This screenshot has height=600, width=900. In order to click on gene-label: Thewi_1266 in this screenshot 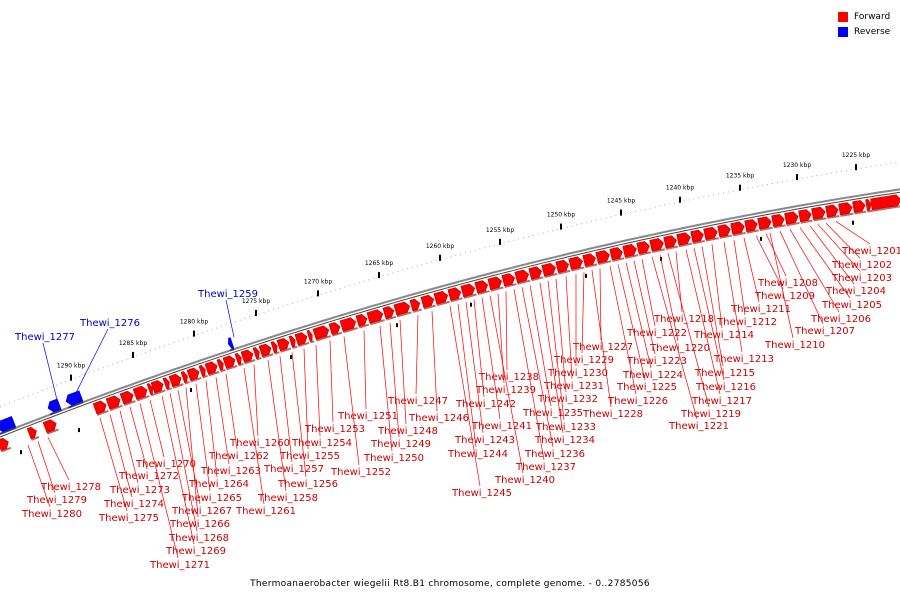, I will do `click(199, 524)`.